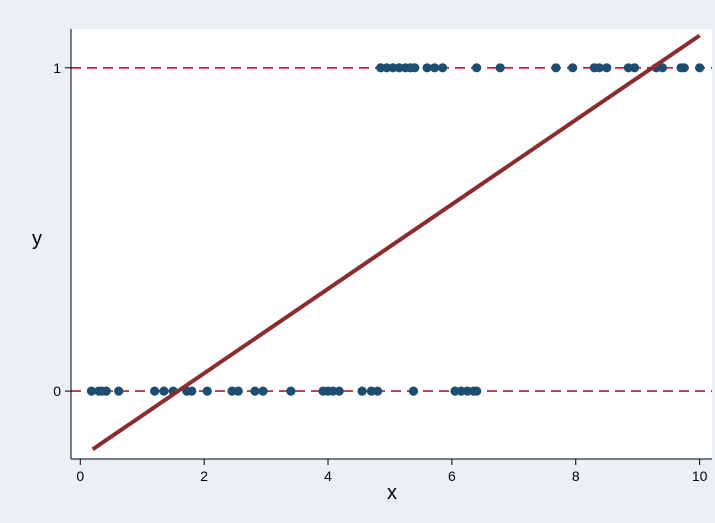 This screenshot has width=715, height=523. I want to click on x-axis-ticks: 0 2 4 6 8 10, so click(392, 471).